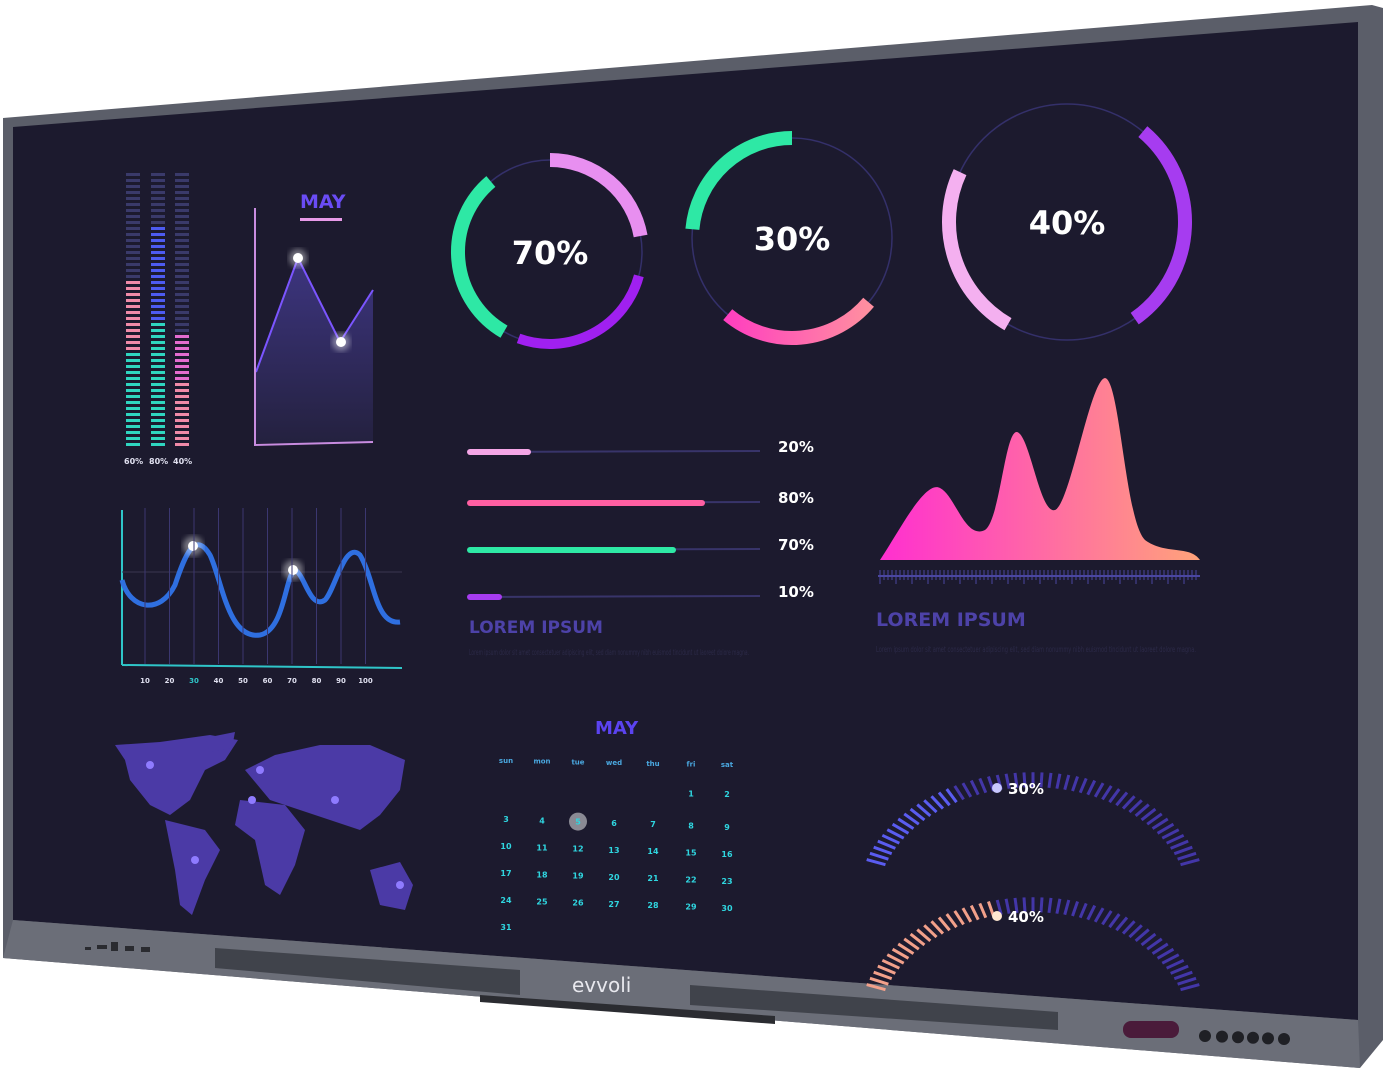  Describe the element at coordinates (506, 900) in the screenshot. I see `calendar-day: 24` at that location.